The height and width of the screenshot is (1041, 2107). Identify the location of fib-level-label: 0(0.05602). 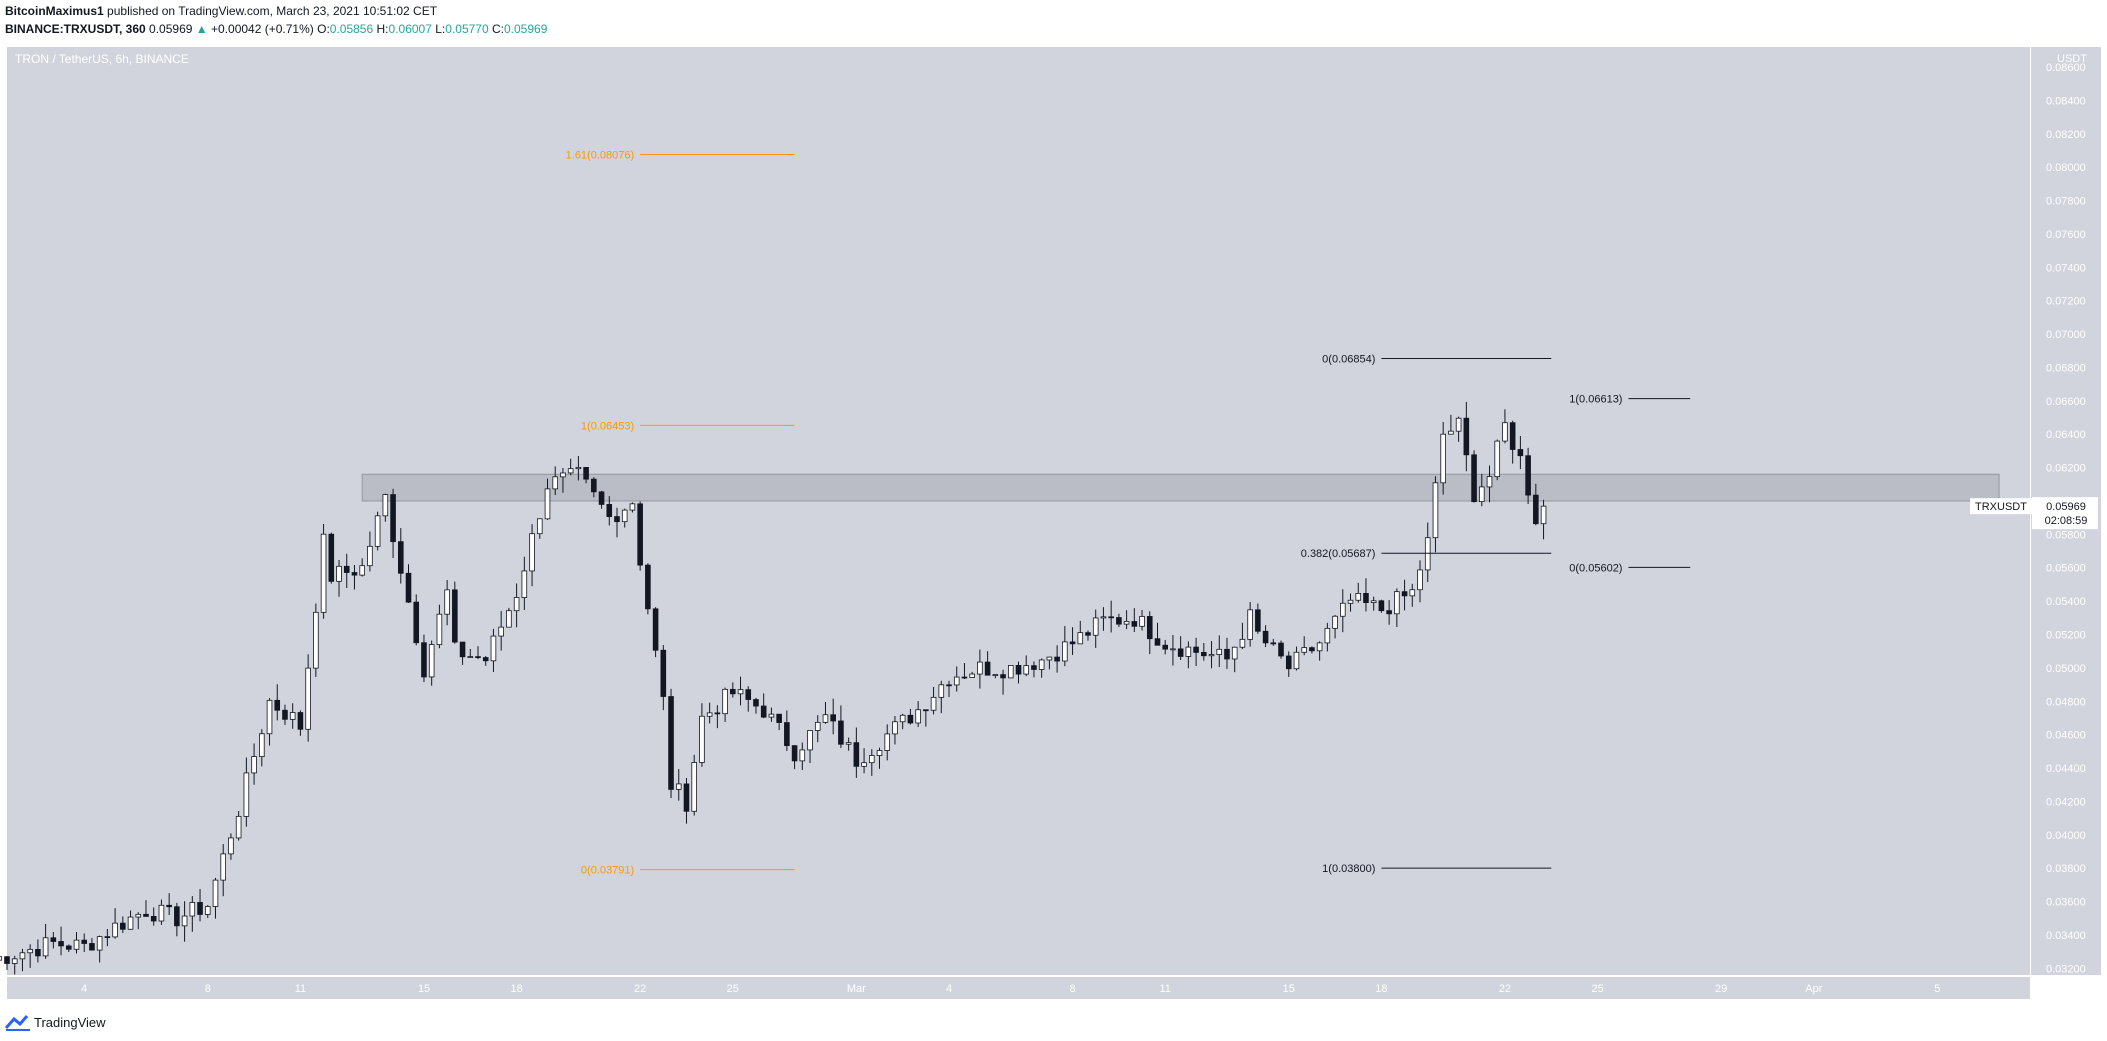
(1595, 568).